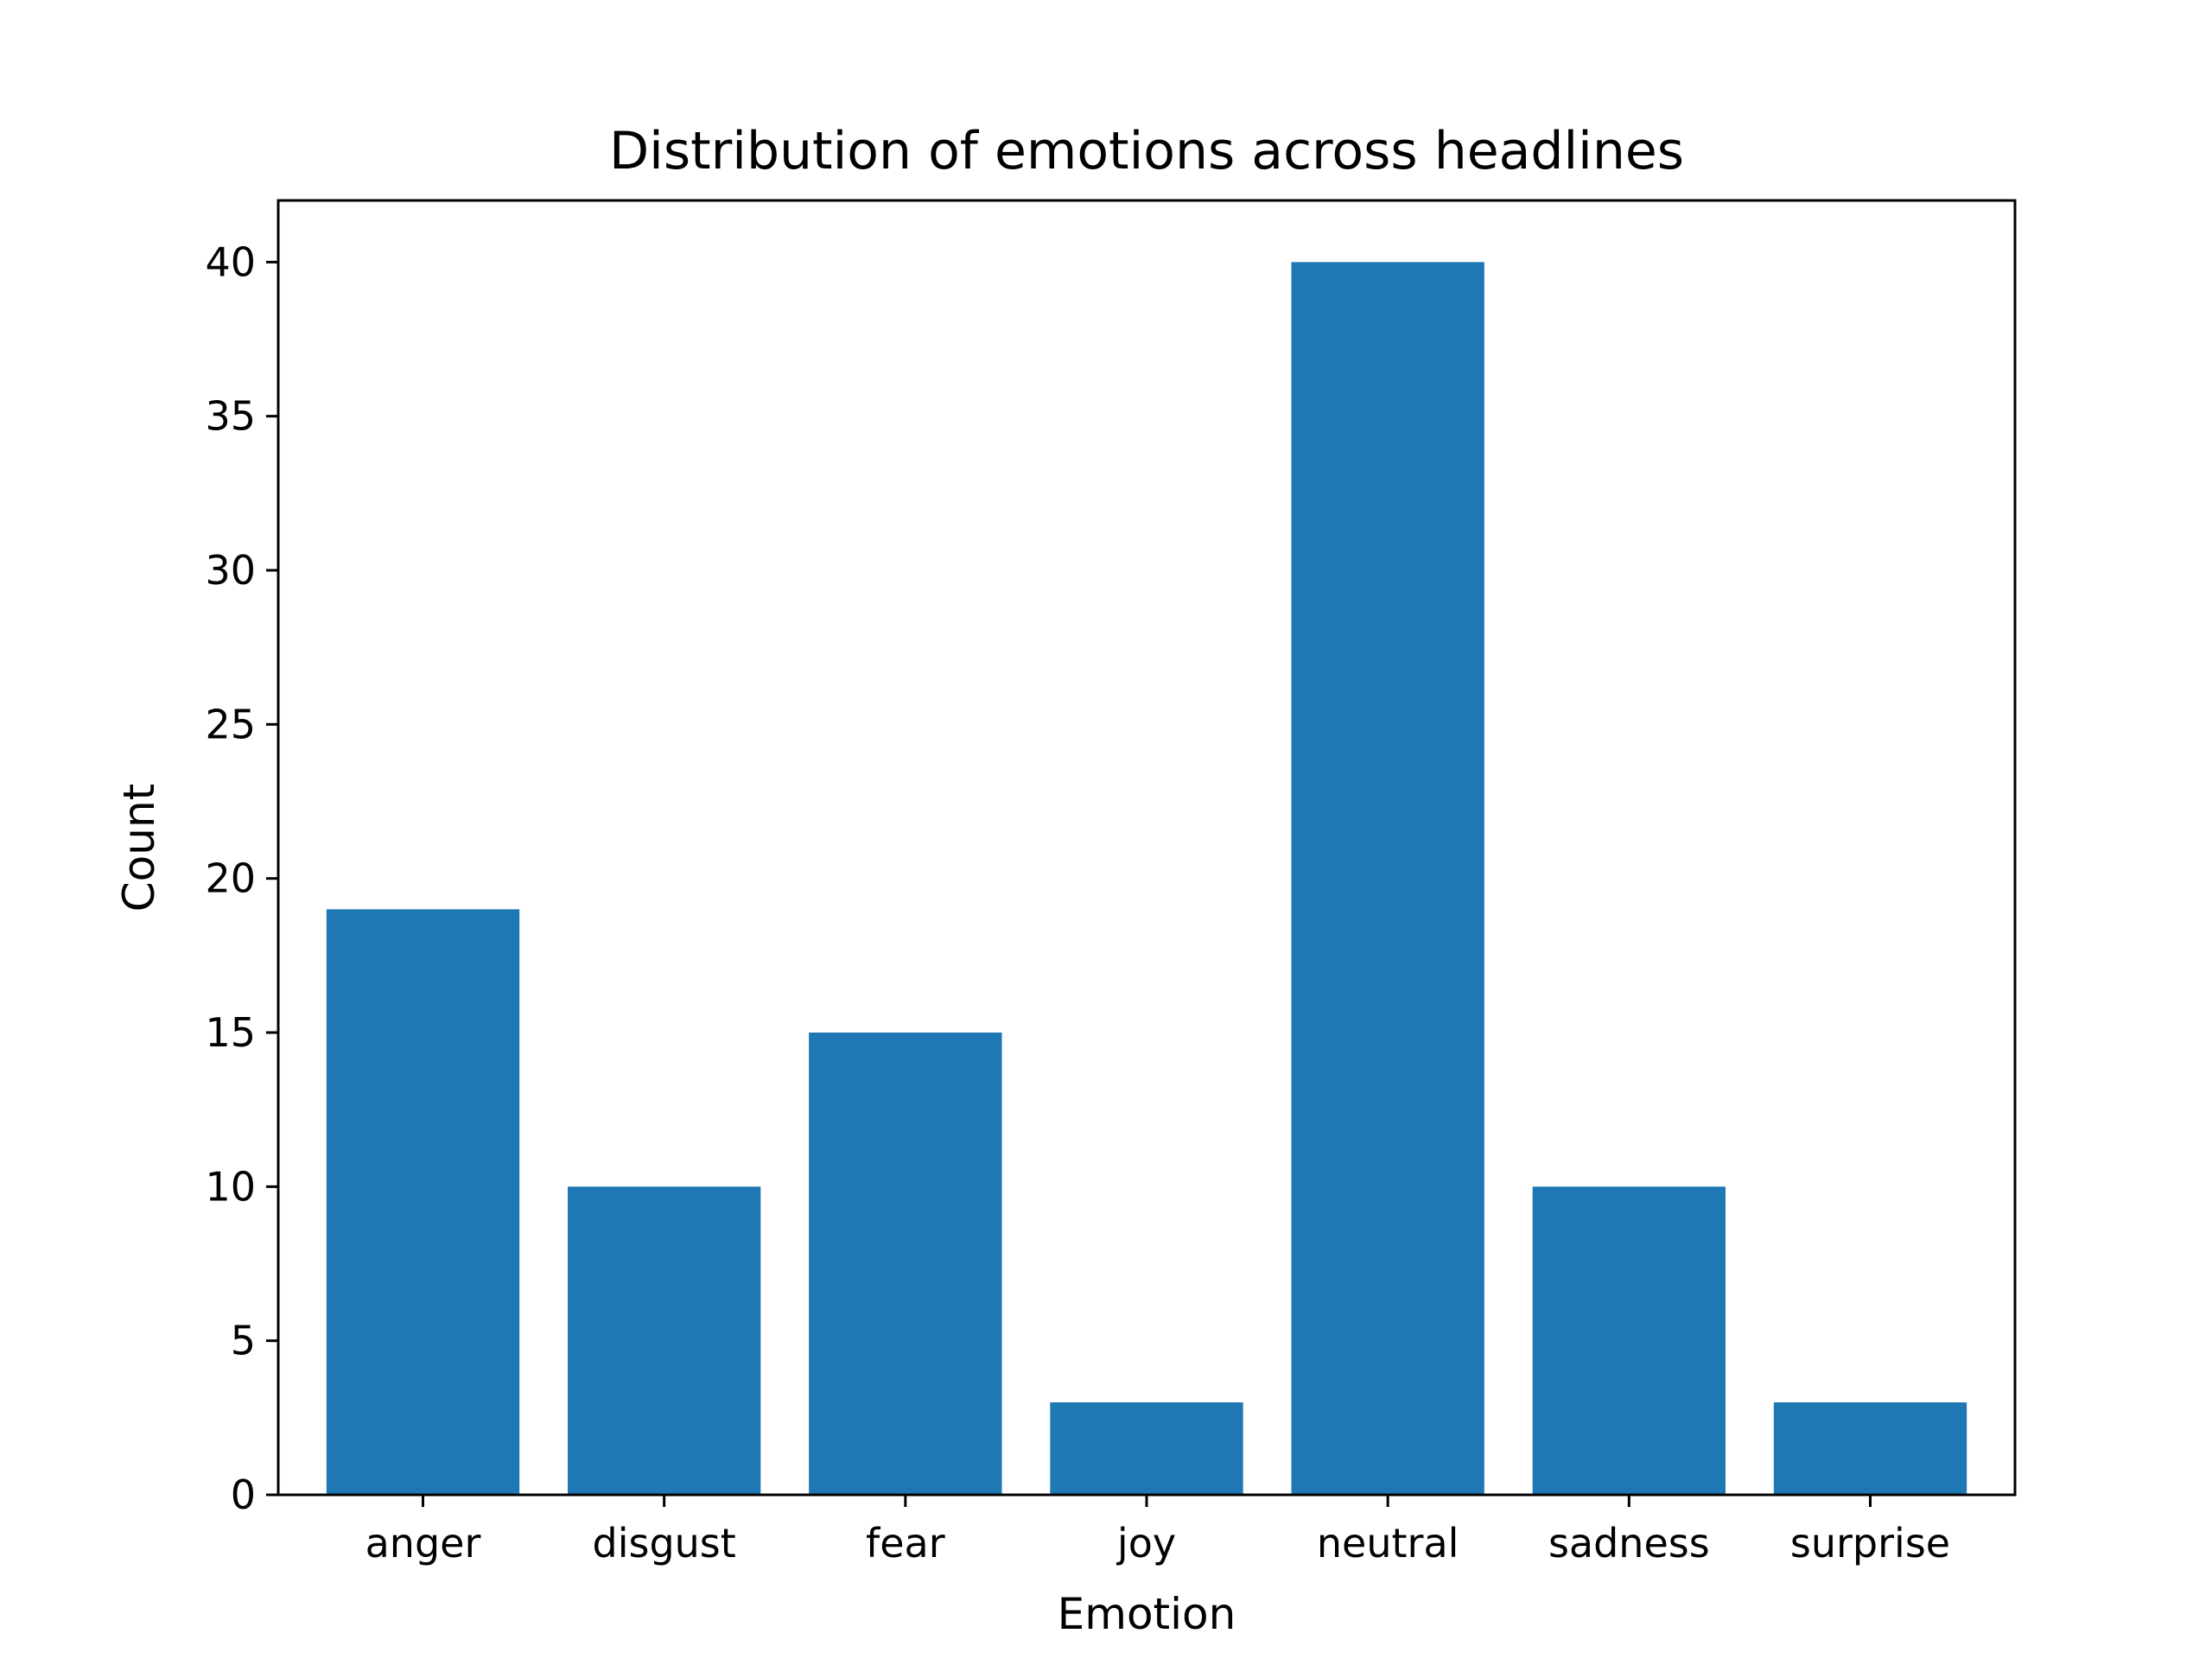 The height and width of the screenshot is (1659, 2212). I want to click on bar-surprise, so click(1870, 1448).